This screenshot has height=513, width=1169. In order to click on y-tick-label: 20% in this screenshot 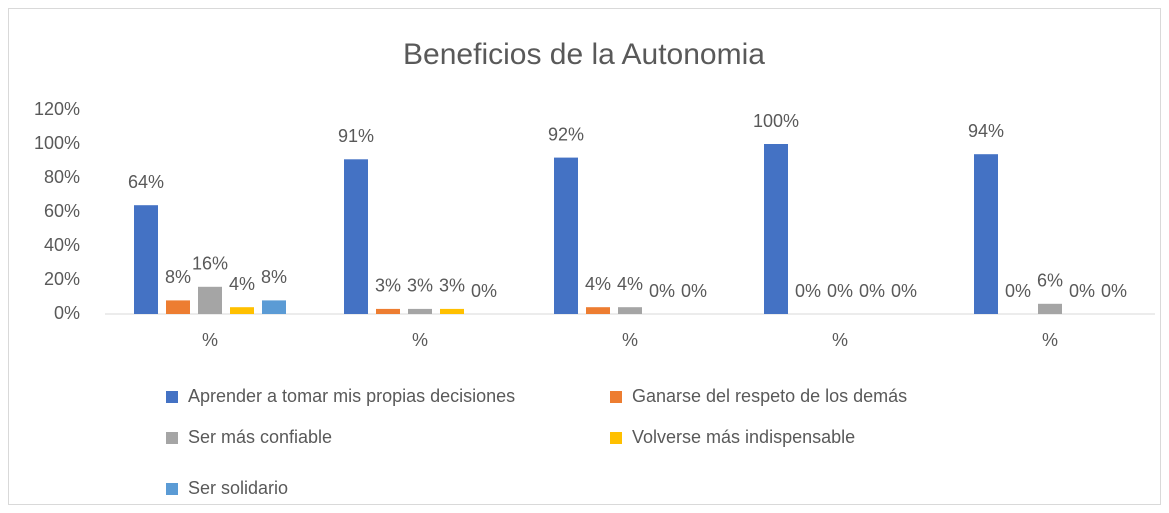, I will do `click(62, 279)`.